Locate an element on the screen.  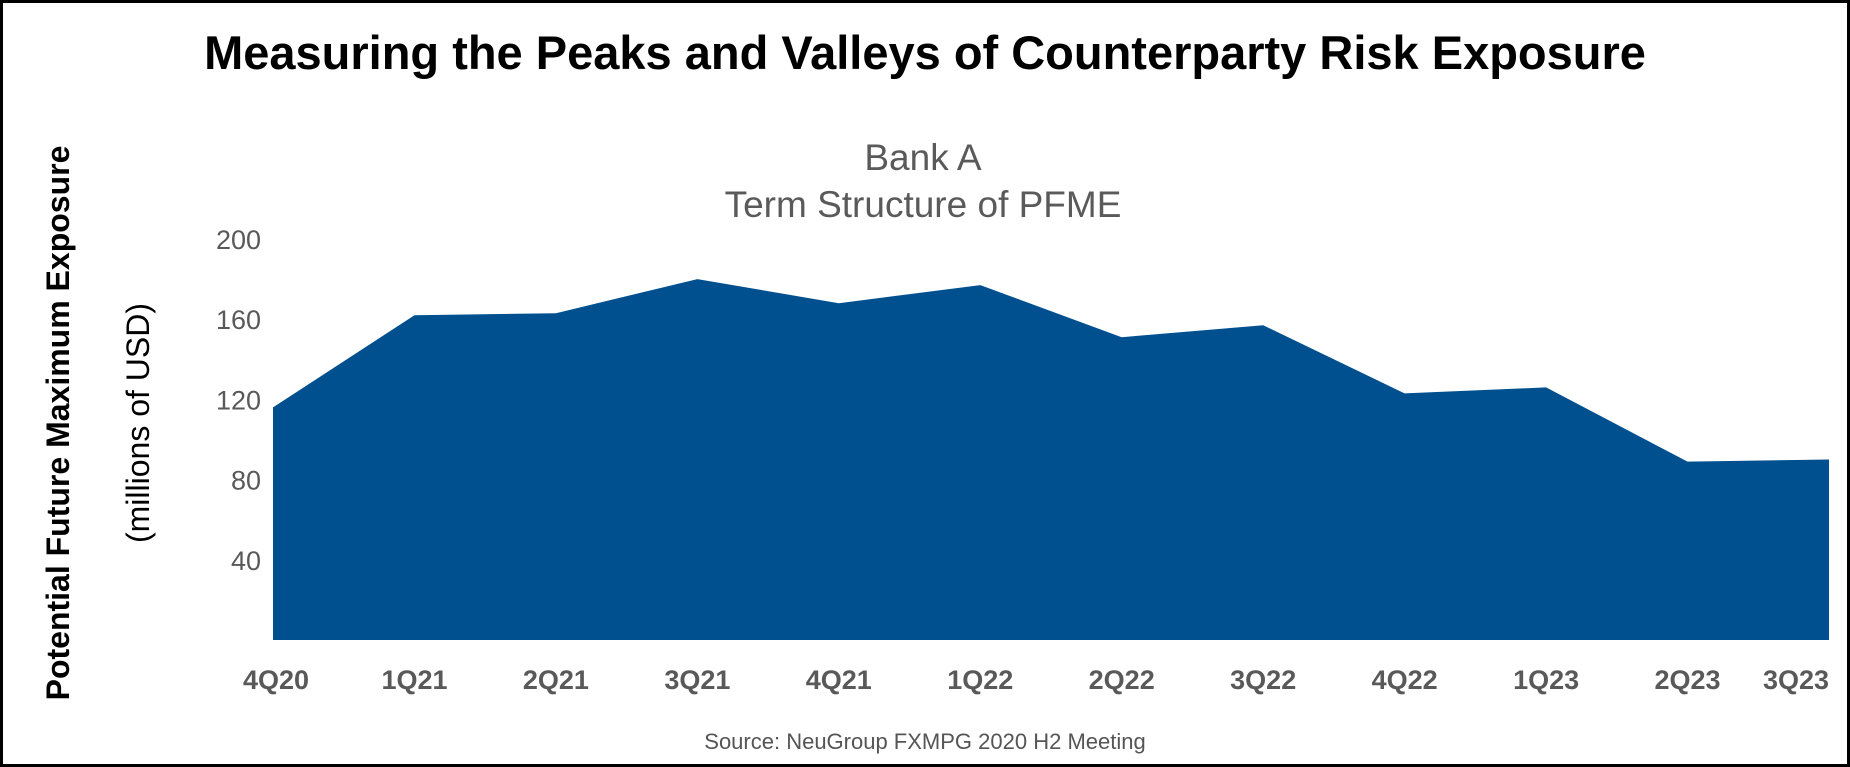
y-axis-label: Potential Future Maximum Exposure is located at coordinates (58, 423).